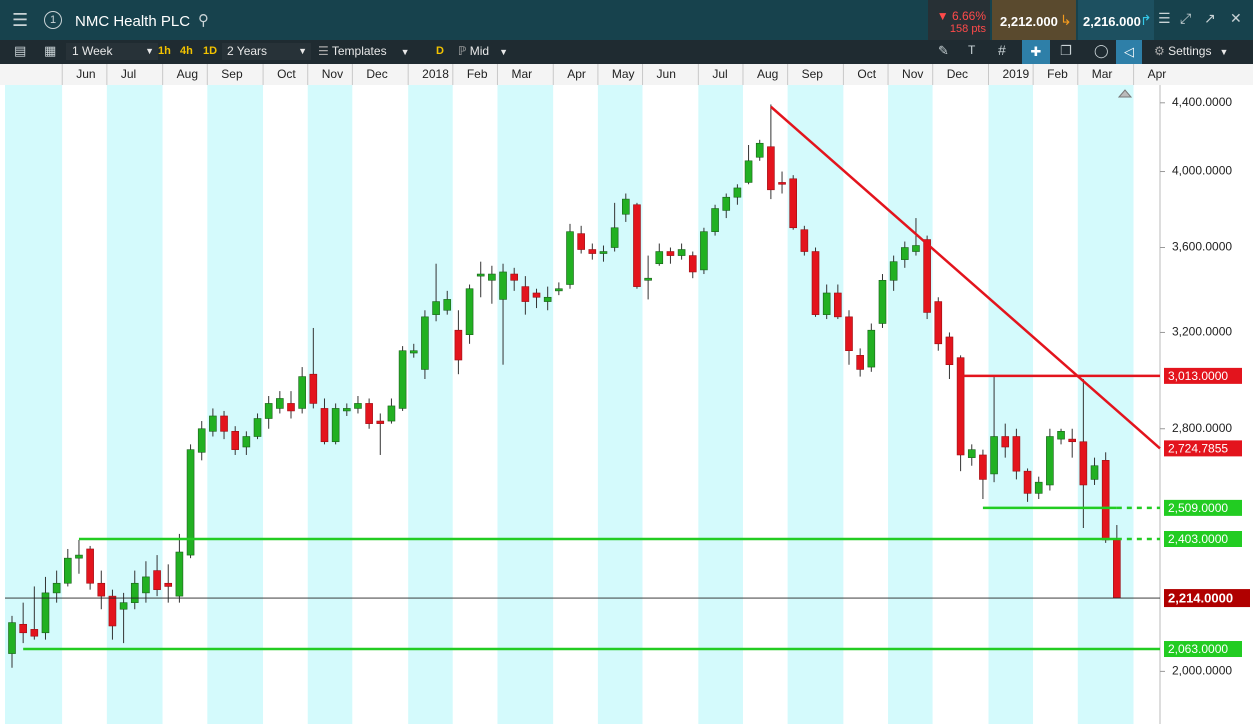 This screenshot has width=1253, height=724. I want to click on change-box: ▼ 6.66% 158 pts, so click(959, 20).